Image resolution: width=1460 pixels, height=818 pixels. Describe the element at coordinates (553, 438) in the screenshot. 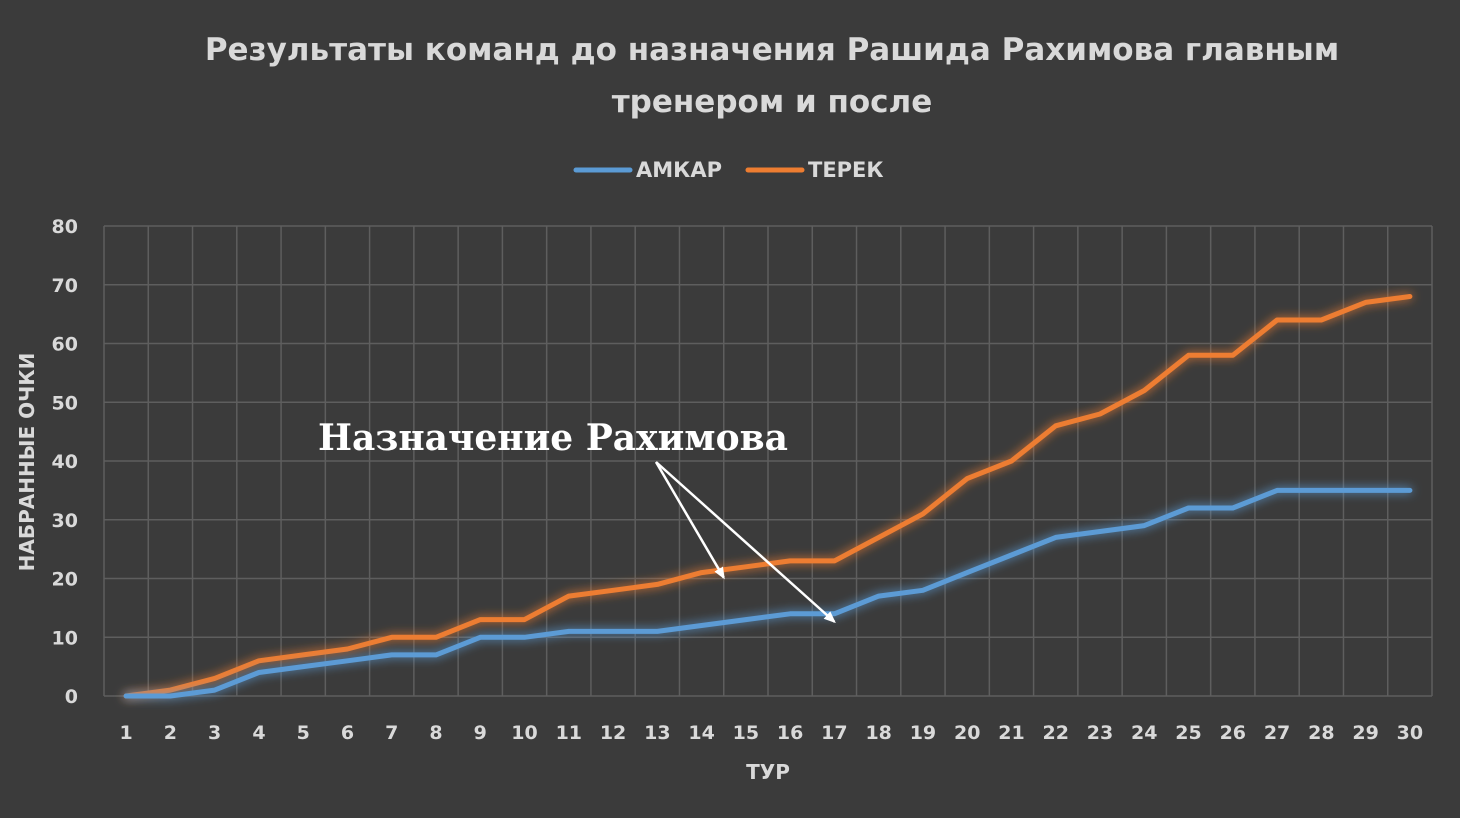

I see `annotation-text: Назначение Рахимова` at that location.